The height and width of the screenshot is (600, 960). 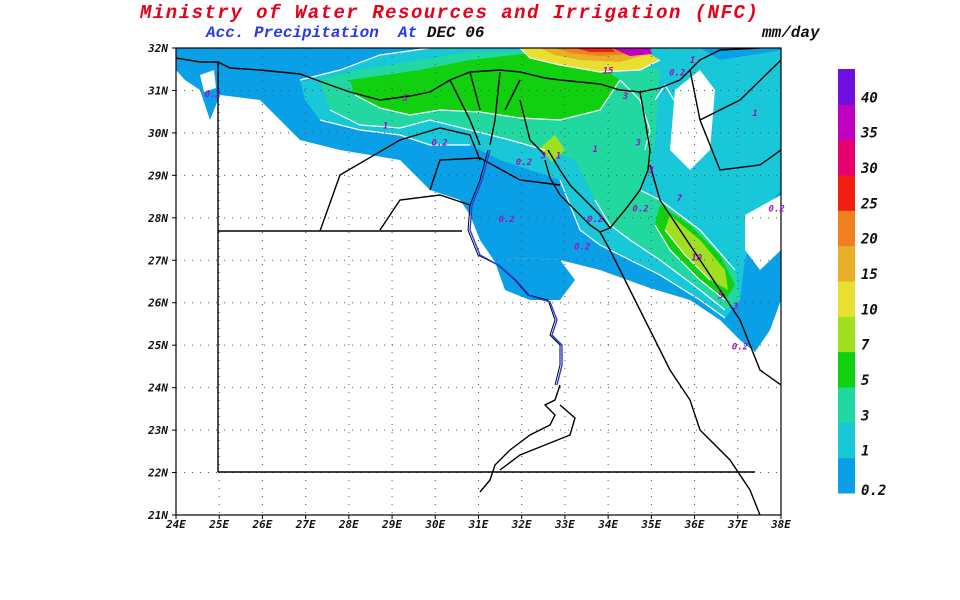 I want to click on lon-label: 33E, so click(x=564, y=524).